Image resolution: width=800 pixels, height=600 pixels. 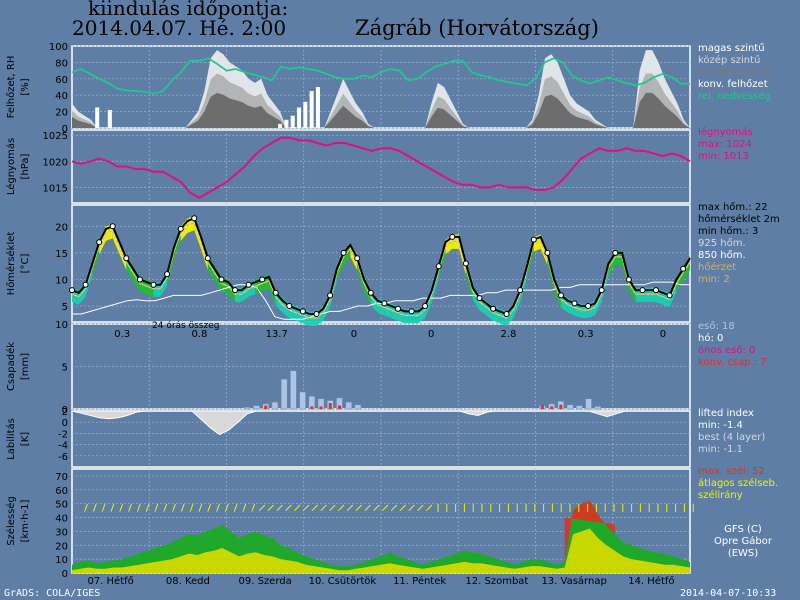 I want to click on legend-entry: ónos eső: 0, so click(x=726, y=350).